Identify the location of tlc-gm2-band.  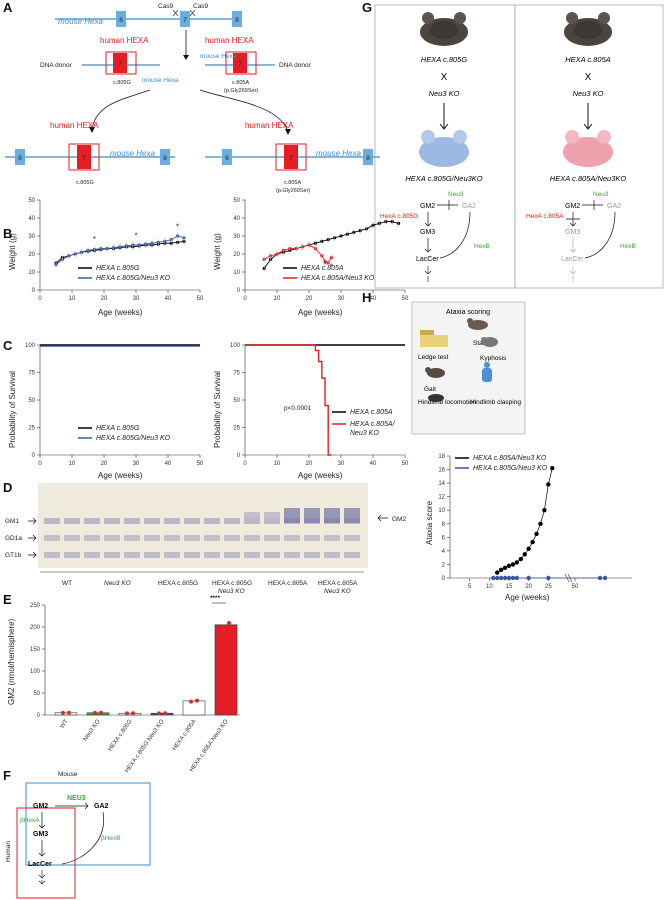
(272, 515).